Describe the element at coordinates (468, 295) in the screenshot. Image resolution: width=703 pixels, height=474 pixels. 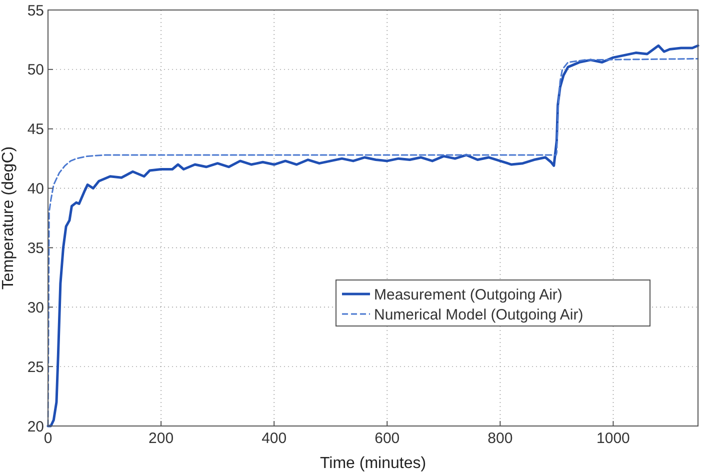
I see `legend-label: Measurement (Outgoing Air)` at that location.